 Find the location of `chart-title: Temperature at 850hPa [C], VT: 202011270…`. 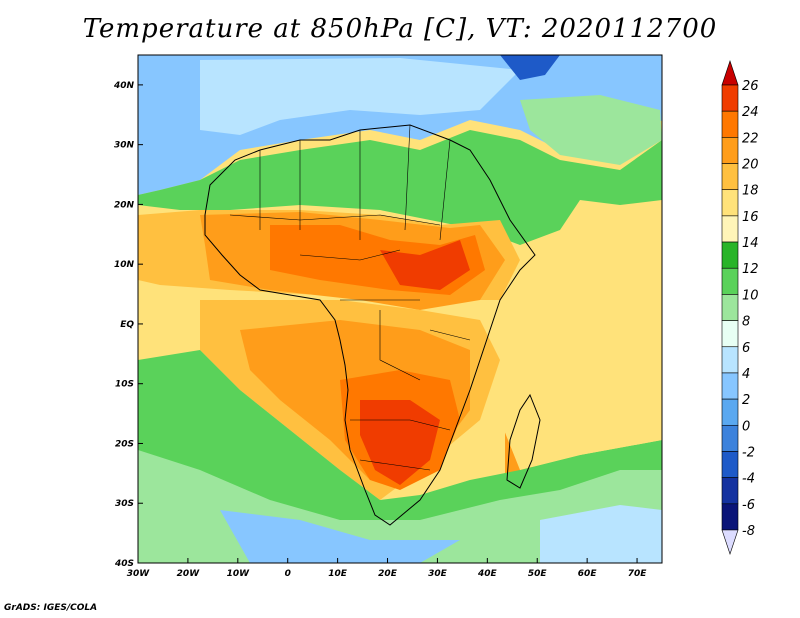

chart-title: Temperature at 850hPa [C], VT: 202011270… is located at coordinates (400, 29).